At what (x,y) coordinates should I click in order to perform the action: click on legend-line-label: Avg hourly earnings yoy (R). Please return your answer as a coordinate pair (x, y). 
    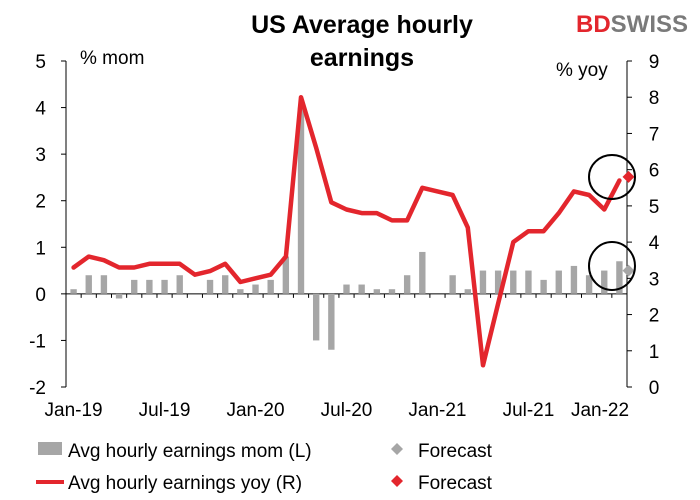
    Looking at the image, I should click on (185, 483).